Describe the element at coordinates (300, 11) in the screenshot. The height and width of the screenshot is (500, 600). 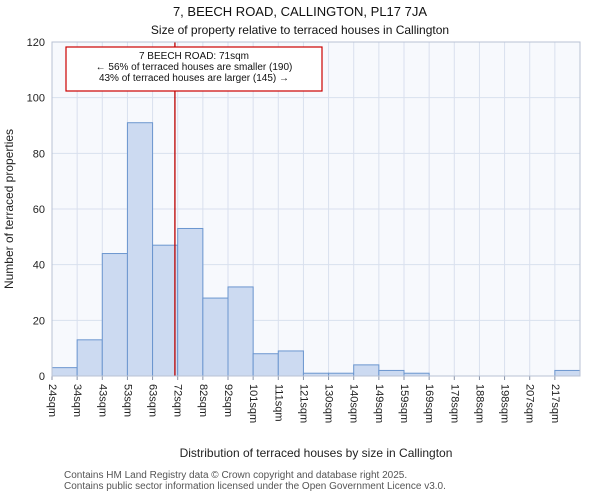
I see `chart-title: 7, BEECH ROAD, CALLINGTON, PL17 7JA` at that location.